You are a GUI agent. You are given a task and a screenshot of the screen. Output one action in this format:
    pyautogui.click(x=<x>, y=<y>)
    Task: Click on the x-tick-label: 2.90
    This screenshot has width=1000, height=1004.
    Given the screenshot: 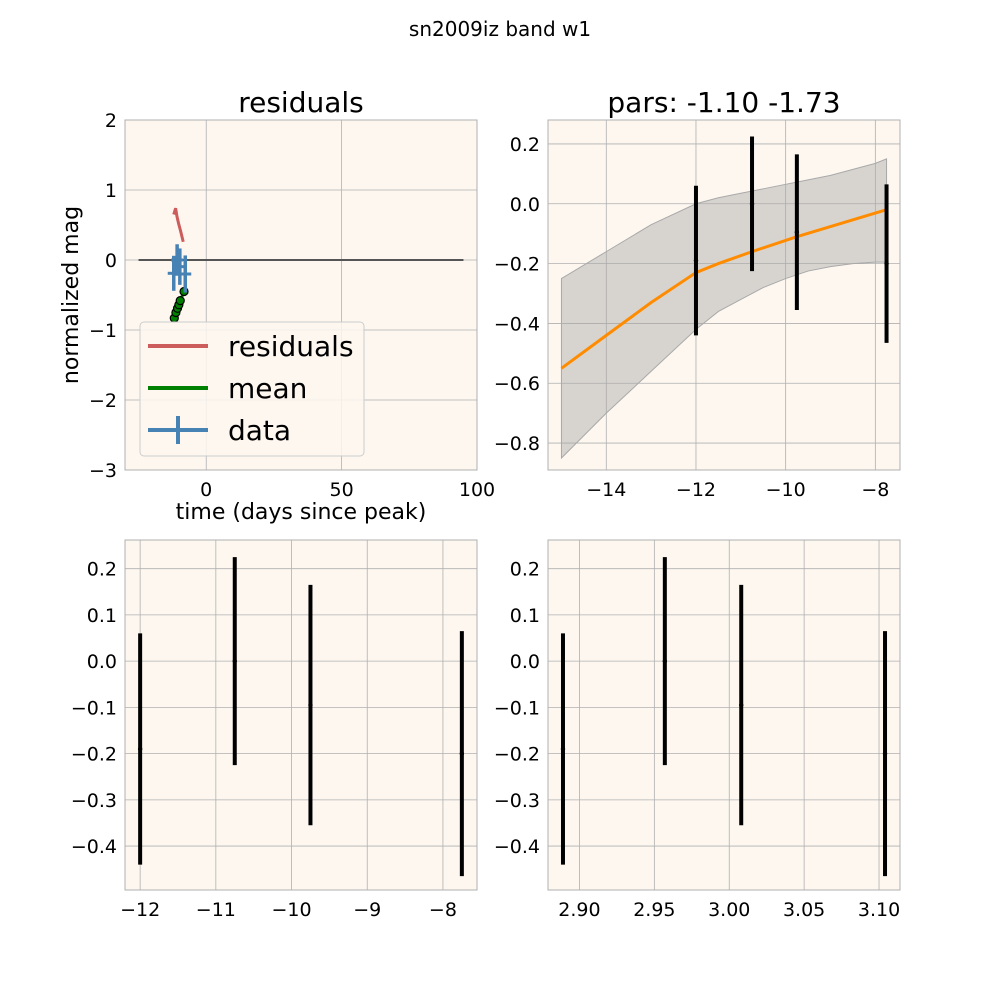 What is the action you would take?
    pyautogui.click(x=579, y=910)
    